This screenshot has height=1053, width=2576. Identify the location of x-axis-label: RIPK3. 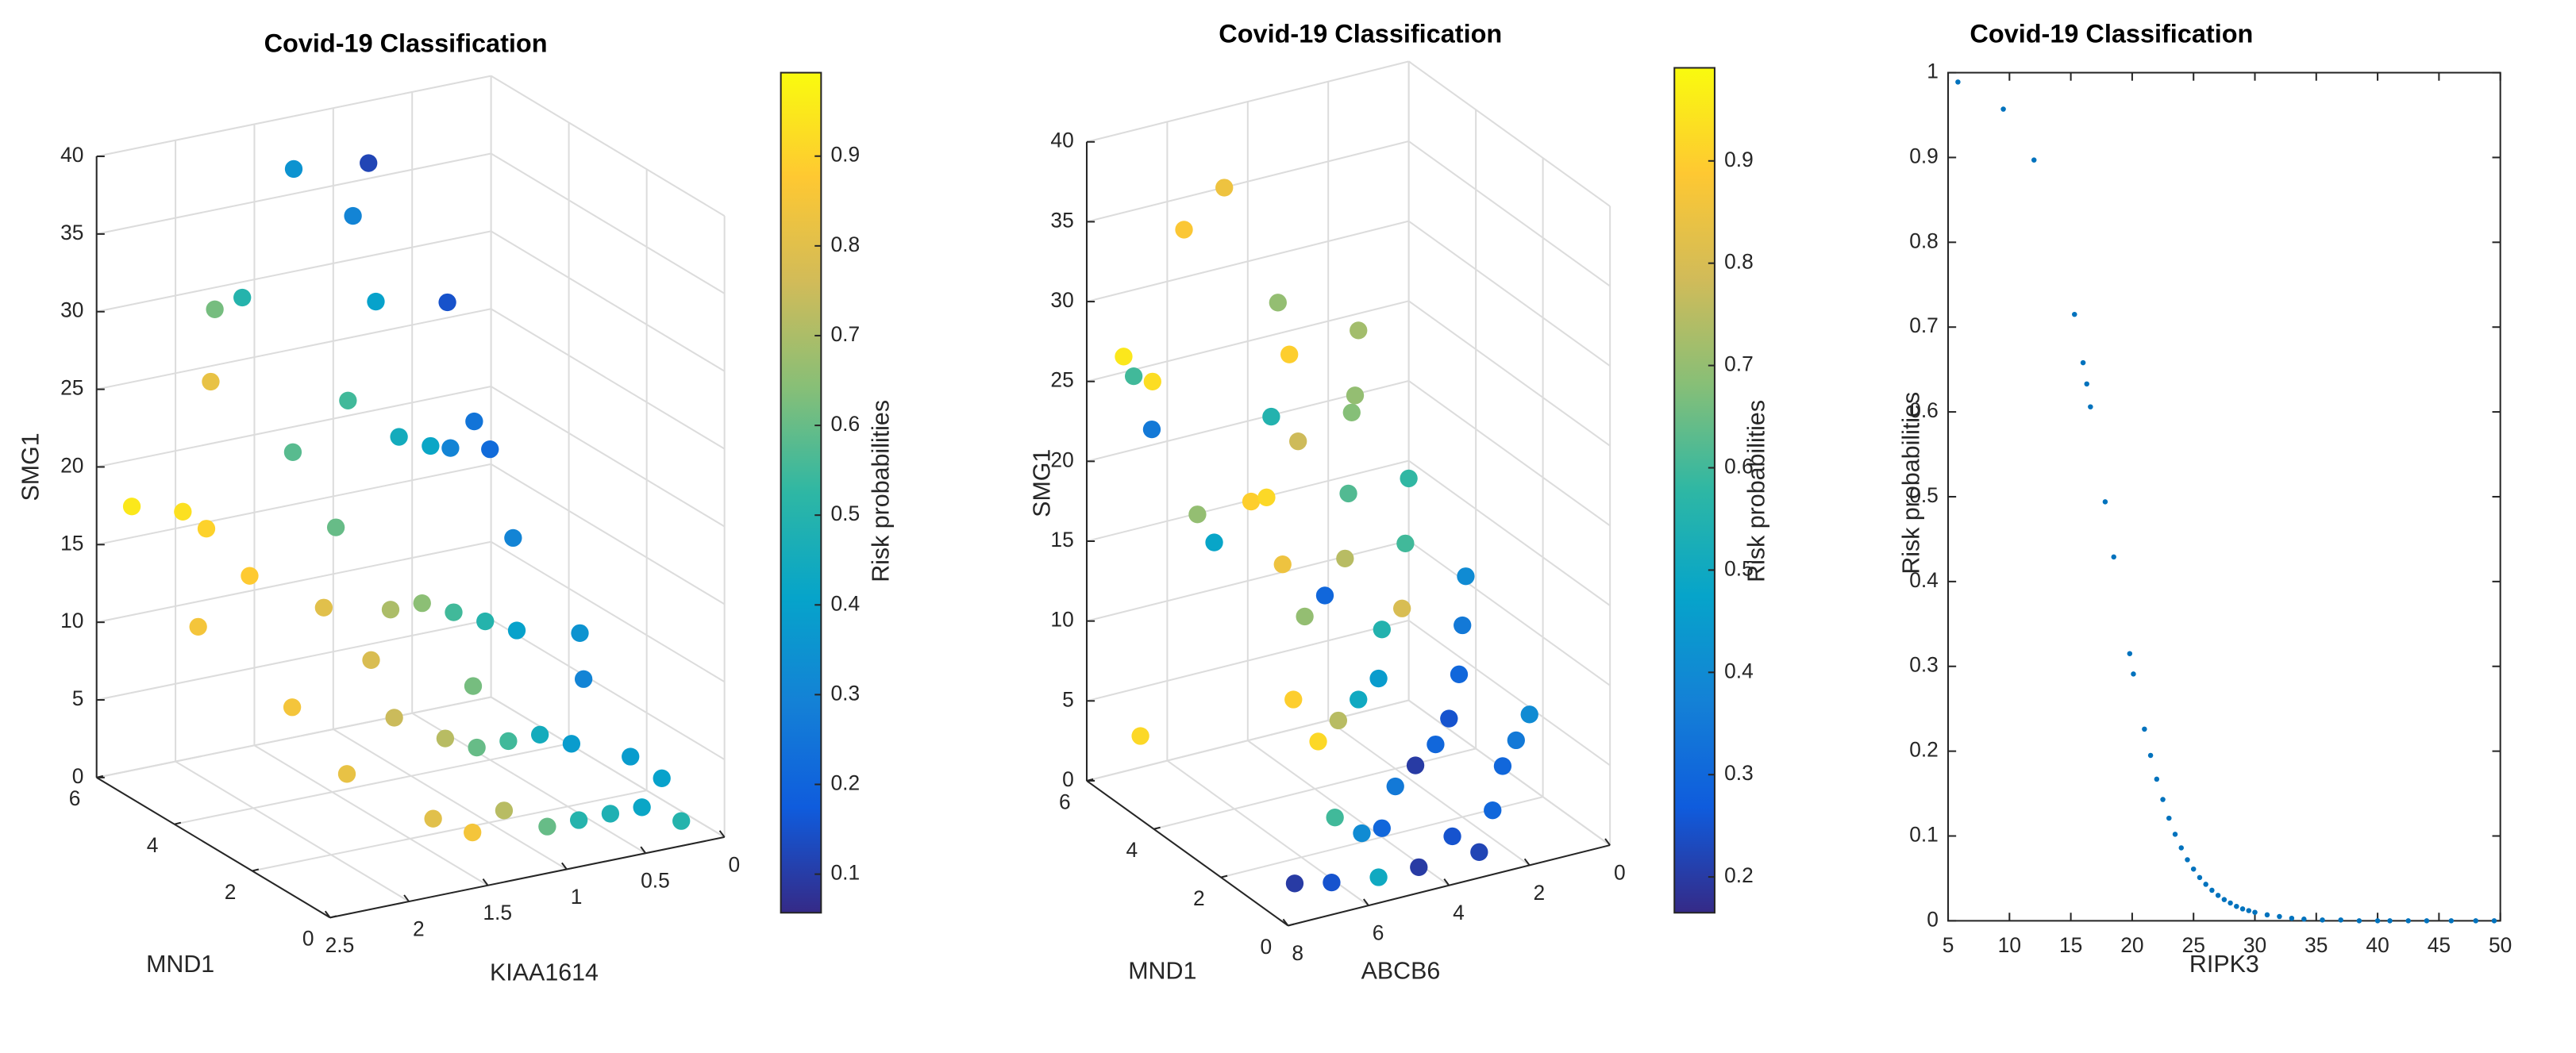
(2224, 964).